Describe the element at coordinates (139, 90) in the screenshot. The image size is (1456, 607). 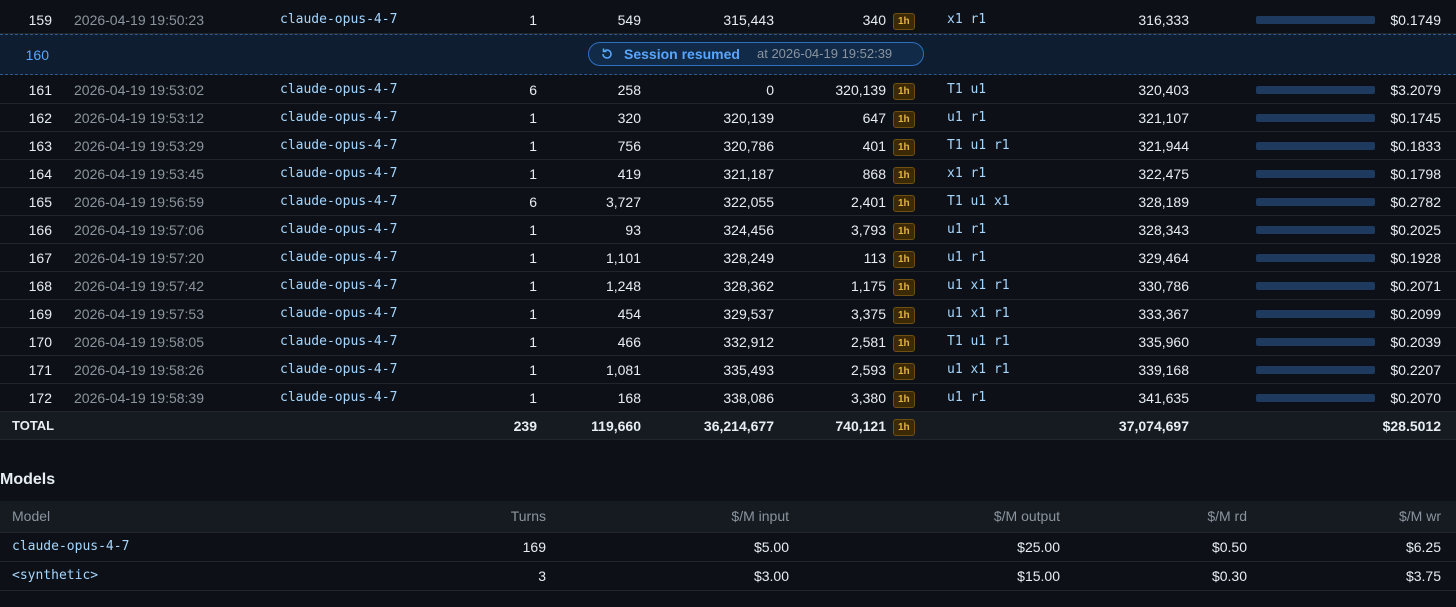
I see `timestamp: 2026-04-19 19:53:02` at that location.